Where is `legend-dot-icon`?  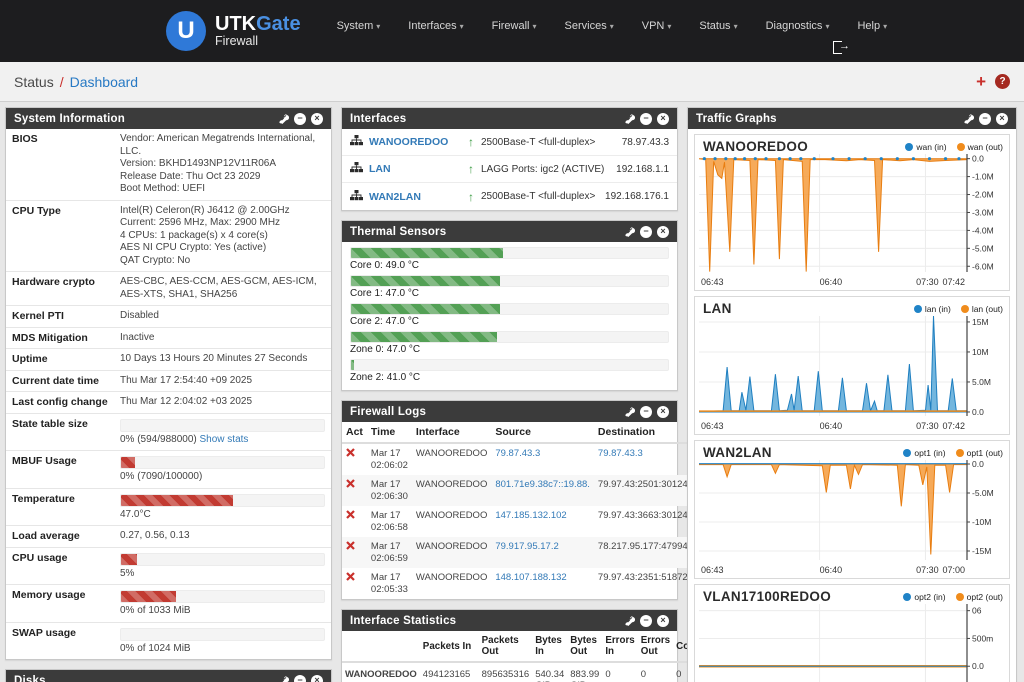 legend-dot-icon is located at coordinates (907, 596).